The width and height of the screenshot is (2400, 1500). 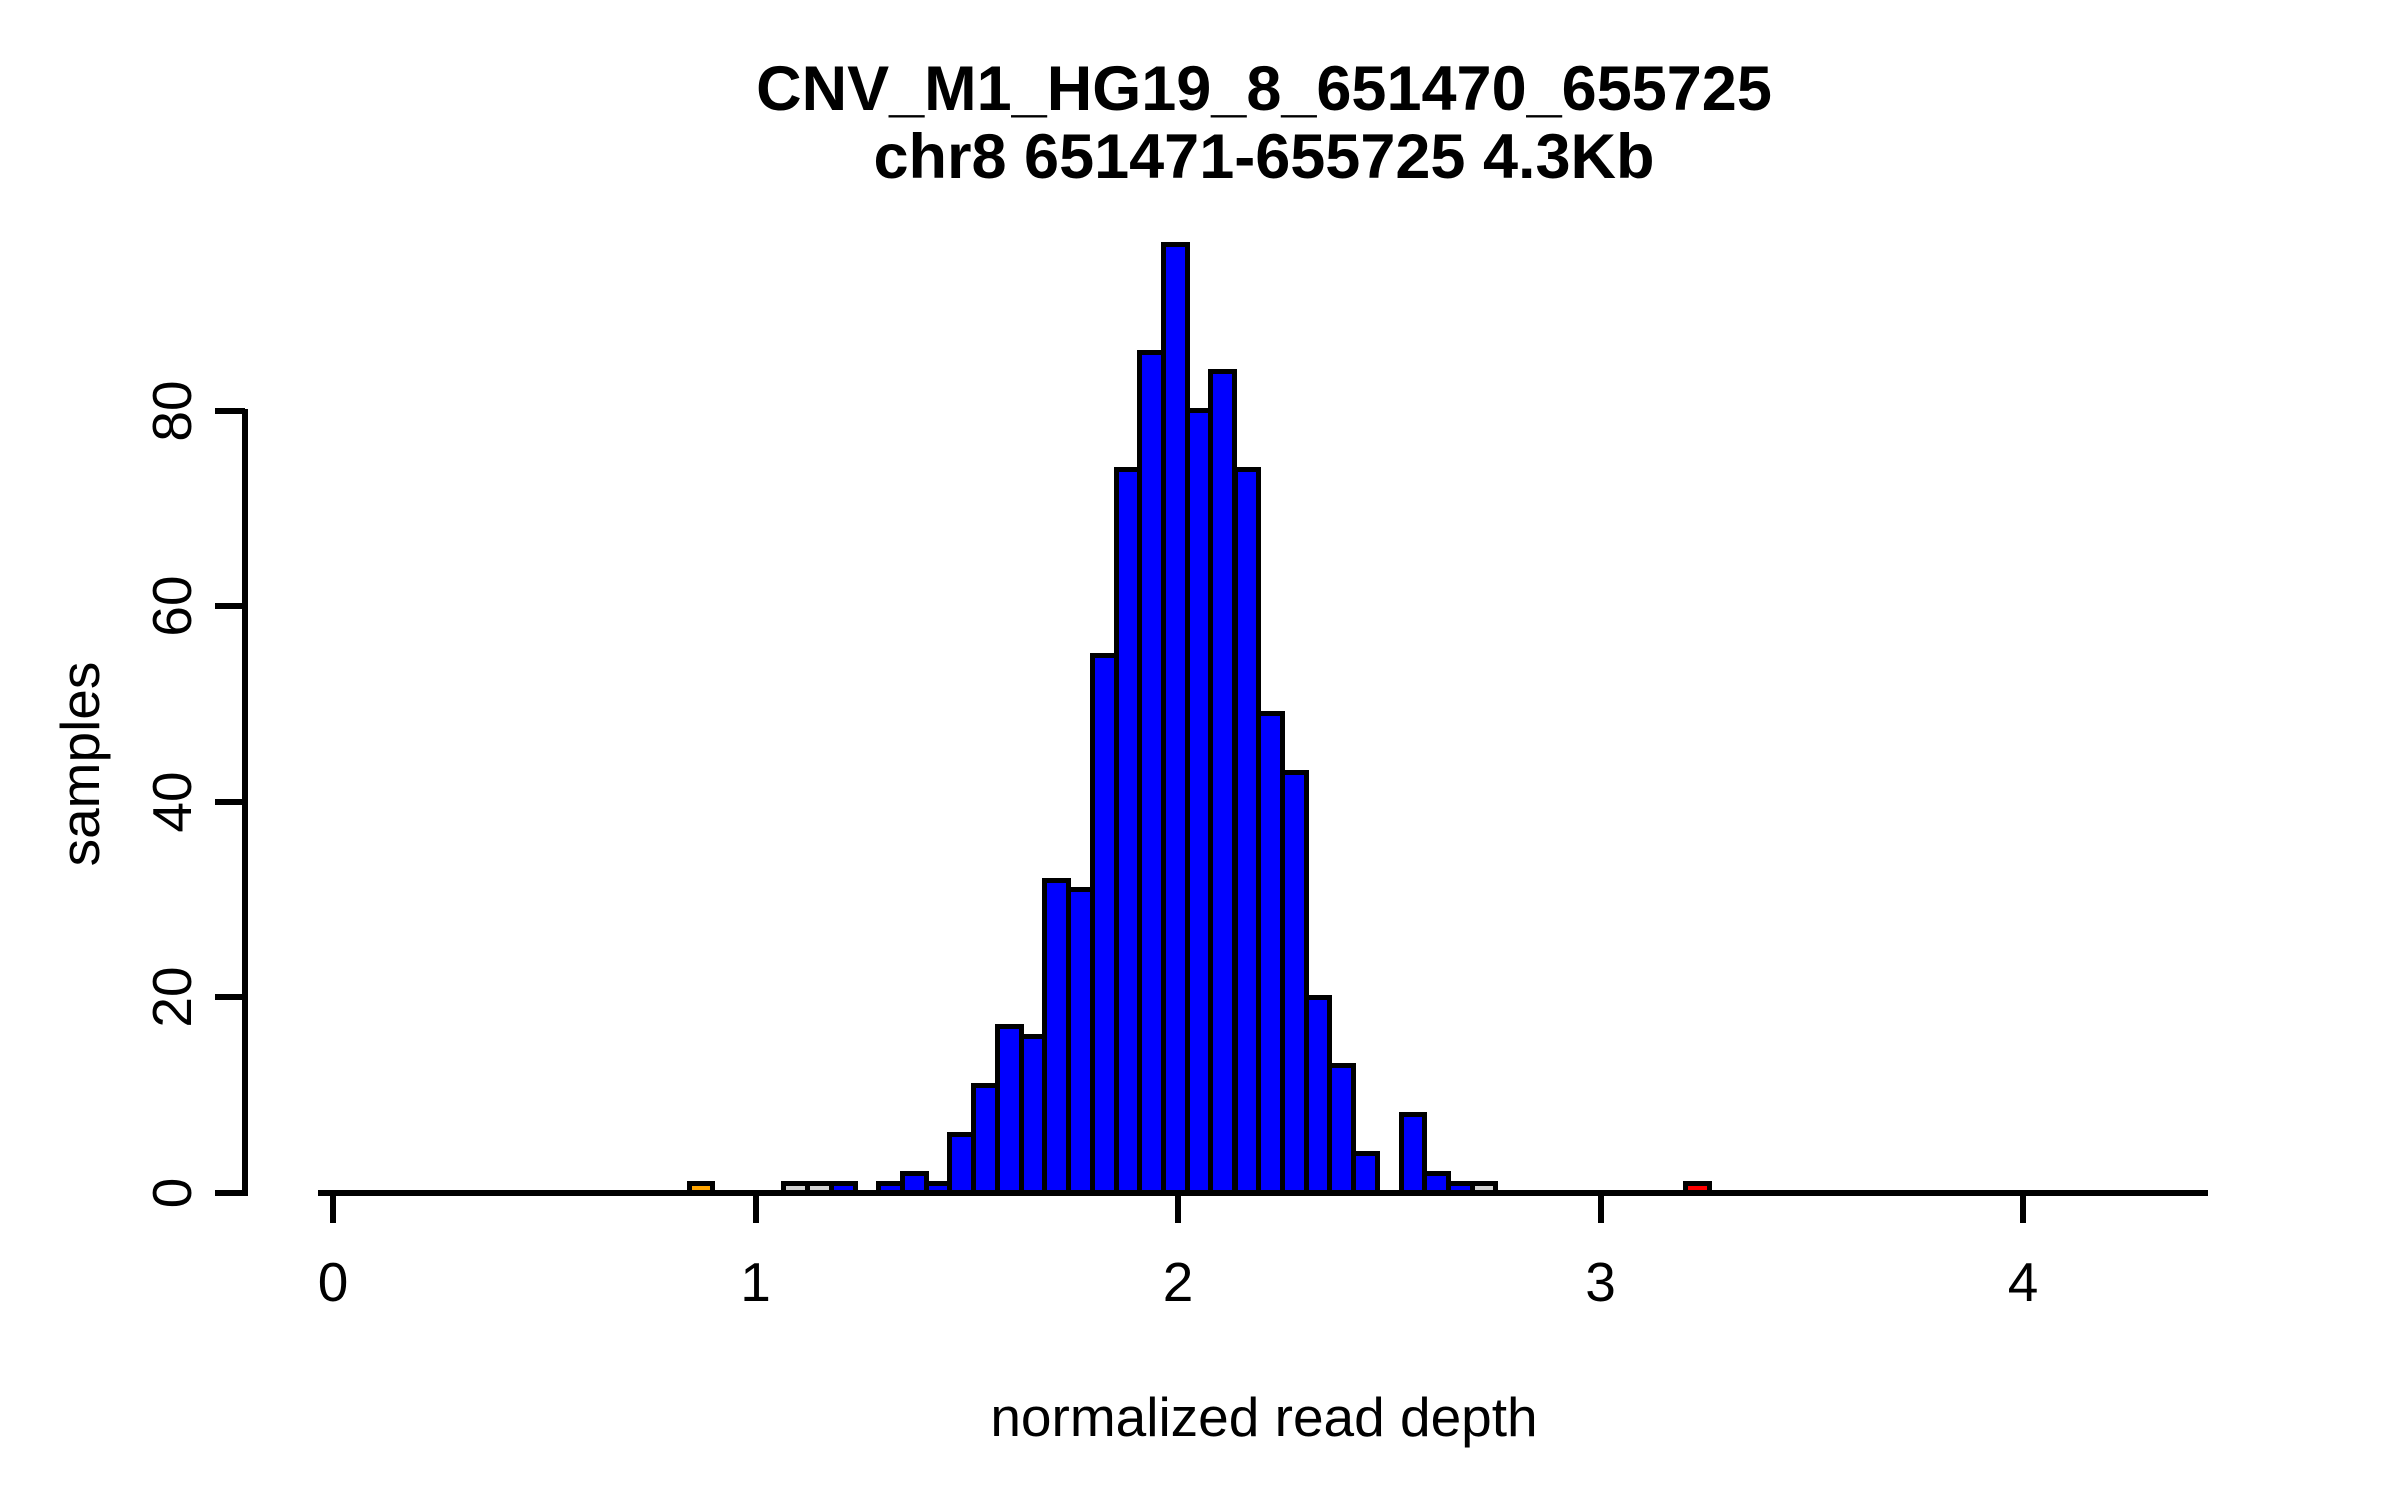 I want to click on x-axis-tick-label: 3, so click(x=1600, y=1282).